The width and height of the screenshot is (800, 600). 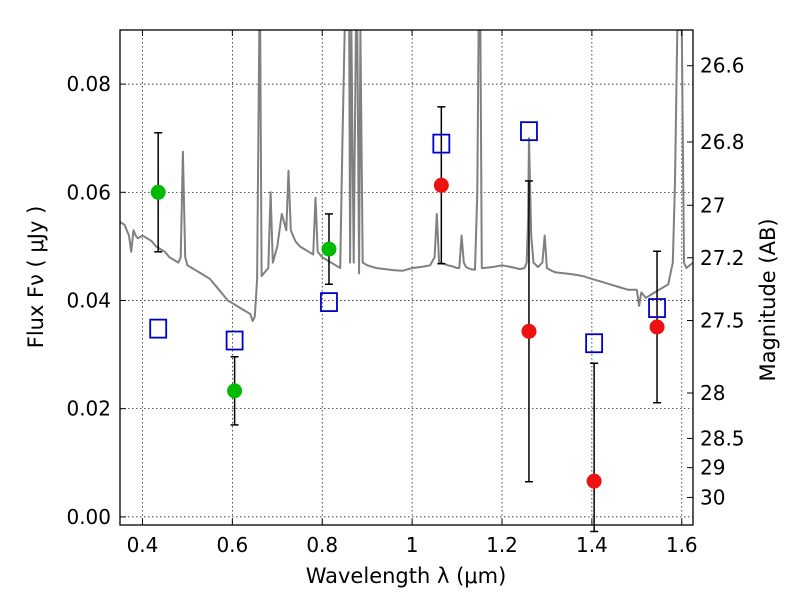 I want to click on right-tick-label: 27.5, so click(x=722, y=321).